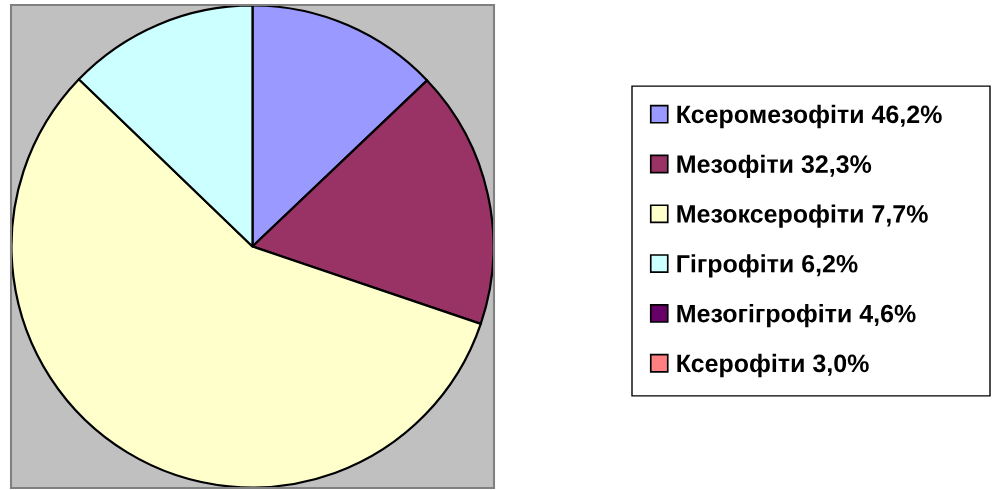 The height and width of the screenshot is (490, 1001). Describe the element at coordinates (796, 316) in the screenshot. I see `legend-label: Мезогігрофіти 4,6%` at that location.